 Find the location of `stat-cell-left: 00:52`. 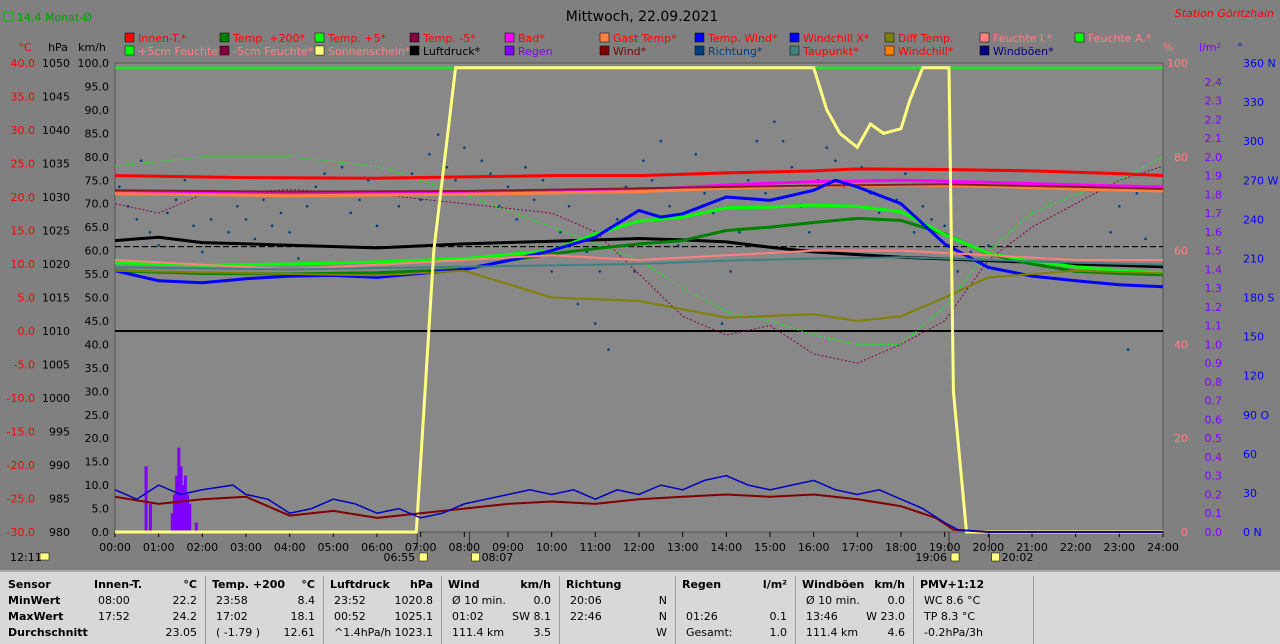

stat-cell-left: 00:52 is located at coordinates (350, 616).